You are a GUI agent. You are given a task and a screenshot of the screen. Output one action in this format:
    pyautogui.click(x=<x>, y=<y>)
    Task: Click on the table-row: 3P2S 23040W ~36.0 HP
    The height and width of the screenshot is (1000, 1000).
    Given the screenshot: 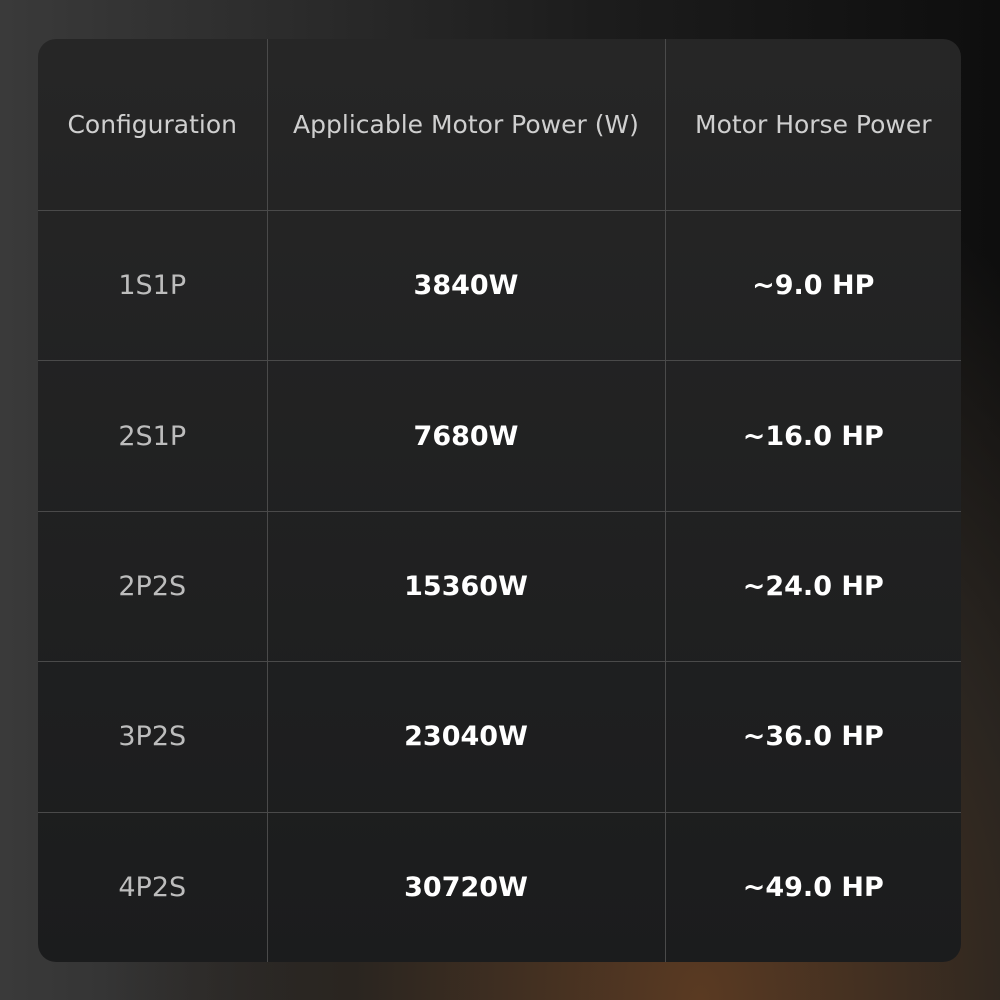 What is the action you would take?
    pyautogui.click(x=499, y=737)
    